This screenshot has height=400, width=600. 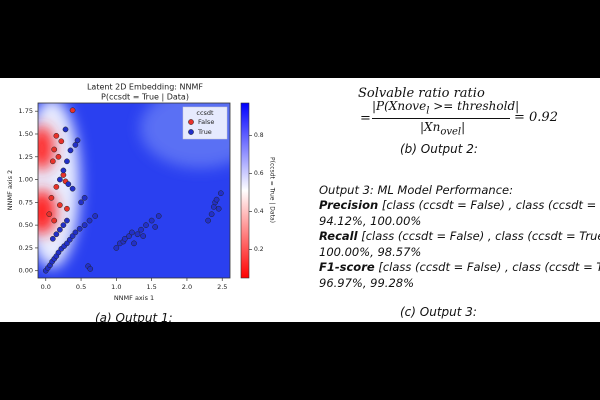 I want to click on colorbar-tick-label: 0.2, so click(x=259, y=249).